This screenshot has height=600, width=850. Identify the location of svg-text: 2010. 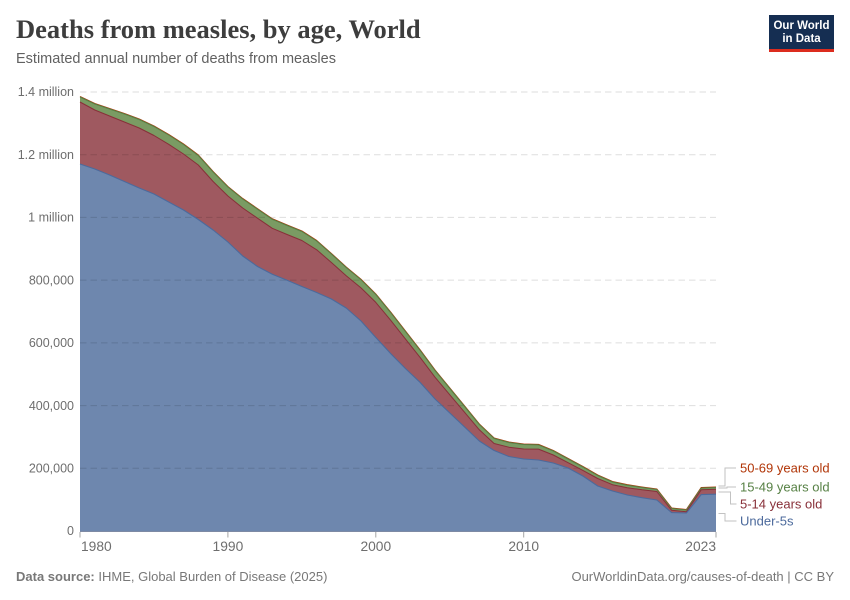
(523, 546).